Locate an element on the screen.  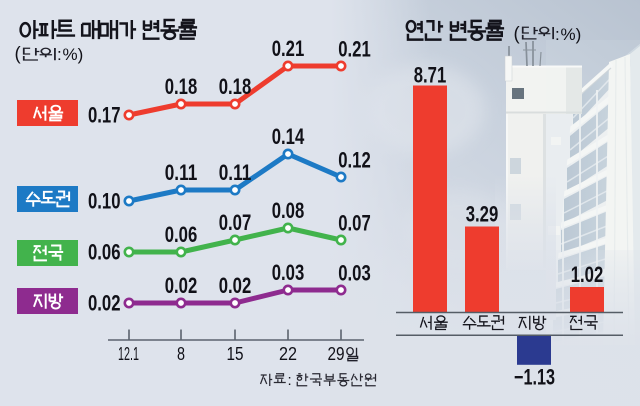
svg-text: 0.17 is located at coordinates (104, 115).